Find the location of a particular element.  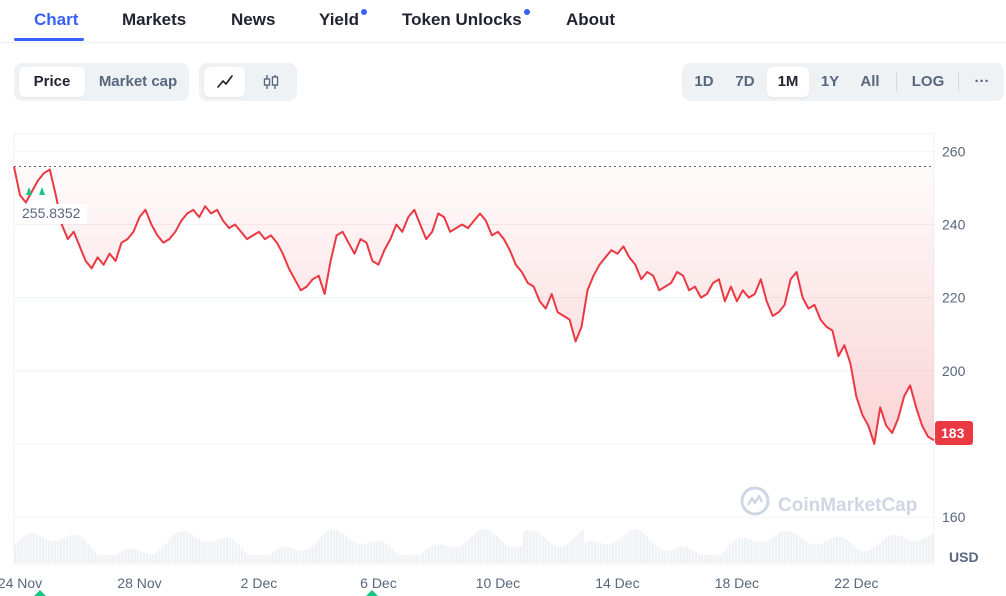

x-tick-label: 18 Dec is located at coordinates (737, 583).